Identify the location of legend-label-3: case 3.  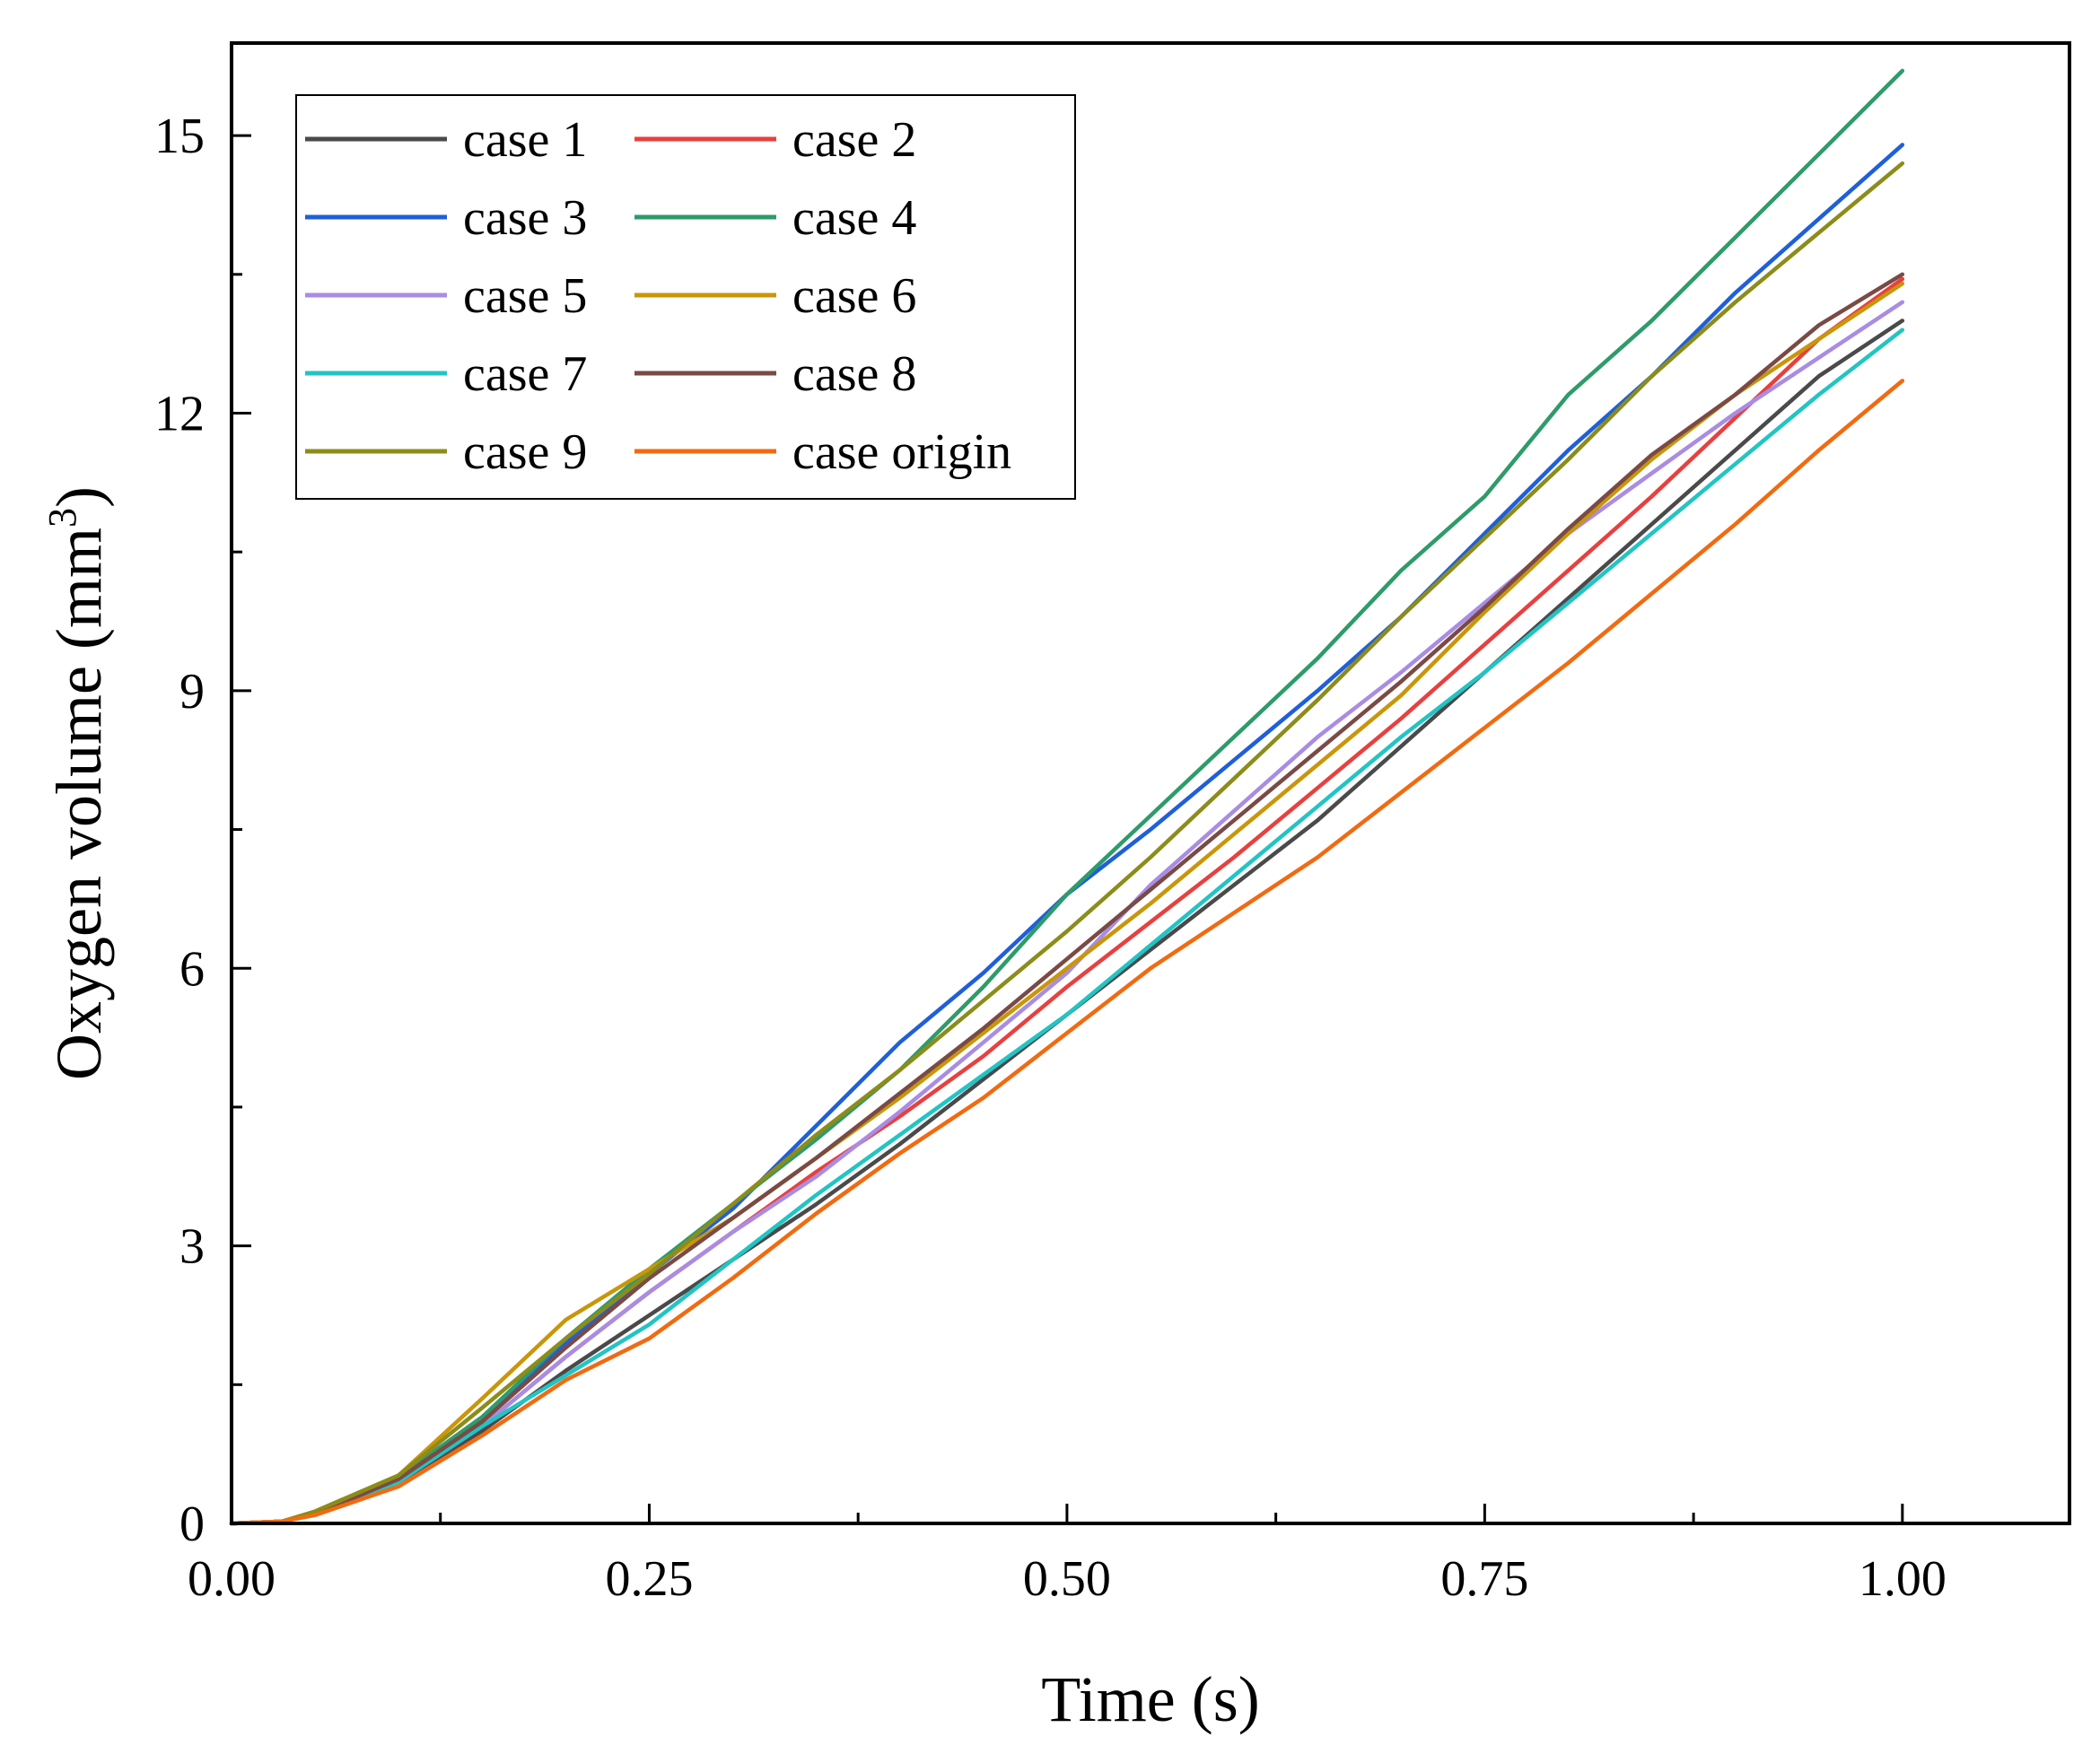
(525, 218).